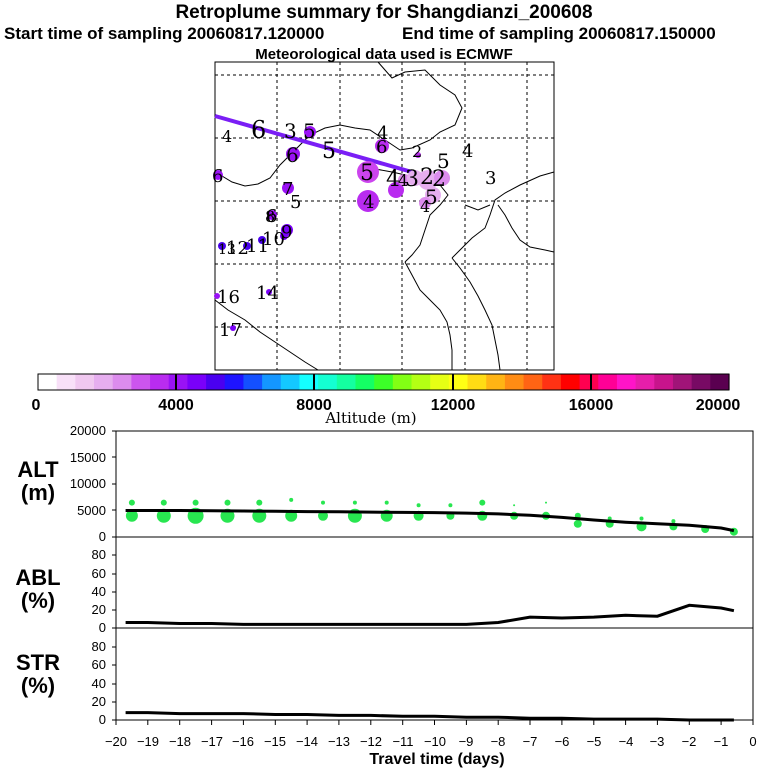 The width and height of the screenshot is (768, 768). What do you see at coordinates (257, 246) in the screenshot?
I see `trajectory-label: 11` at bounding box center [257, 246].